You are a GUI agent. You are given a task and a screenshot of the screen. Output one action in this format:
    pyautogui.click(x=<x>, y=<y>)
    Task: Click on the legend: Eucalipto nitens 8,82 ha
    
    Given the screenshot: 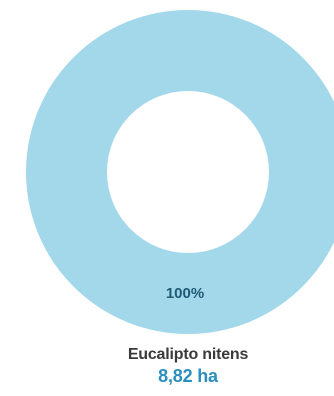 What is the action you would take?
    pyautogui.click(x=167, y=366)
    